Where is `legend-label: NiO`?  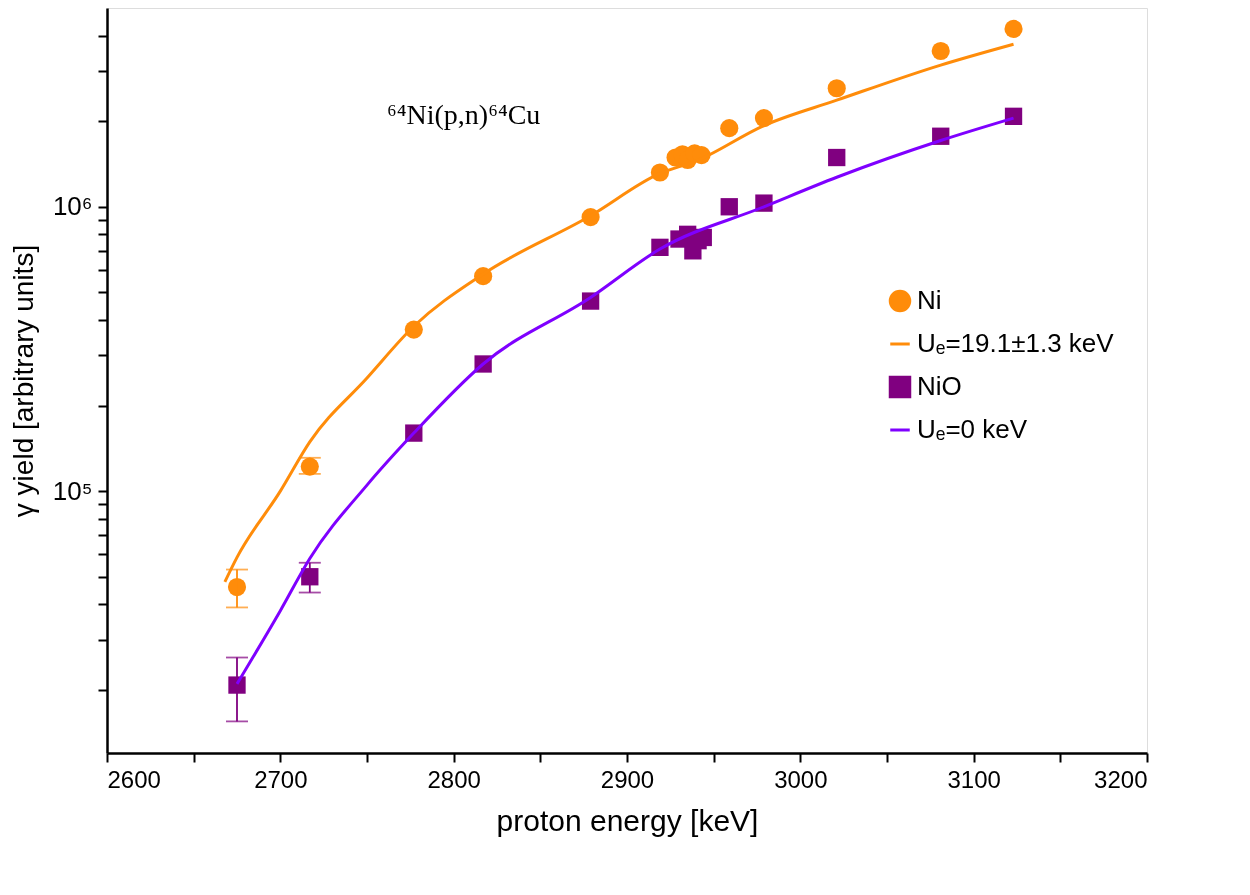
legend-label: NiO is located at coordinates (939, 386).